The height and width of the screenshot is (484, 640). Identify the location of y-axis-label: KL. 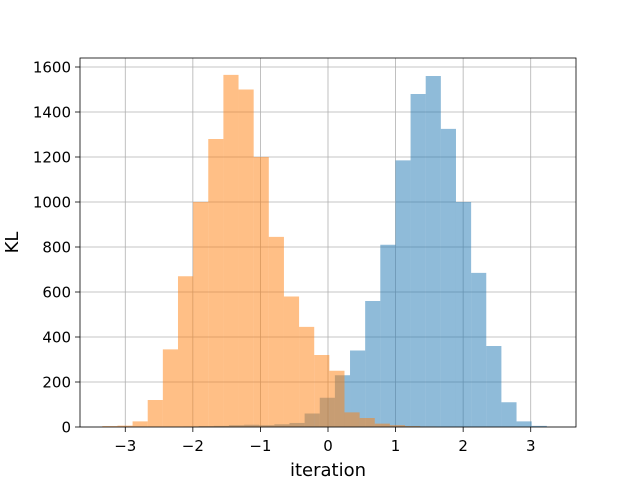
(12, 243).